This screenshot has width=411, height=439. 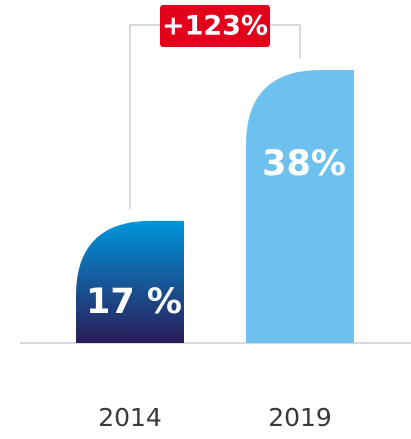 What do you see at coordinates (300, 417) in the screenshot?
I see `x-tick-label: 2019` at bounding box center [300, 417].